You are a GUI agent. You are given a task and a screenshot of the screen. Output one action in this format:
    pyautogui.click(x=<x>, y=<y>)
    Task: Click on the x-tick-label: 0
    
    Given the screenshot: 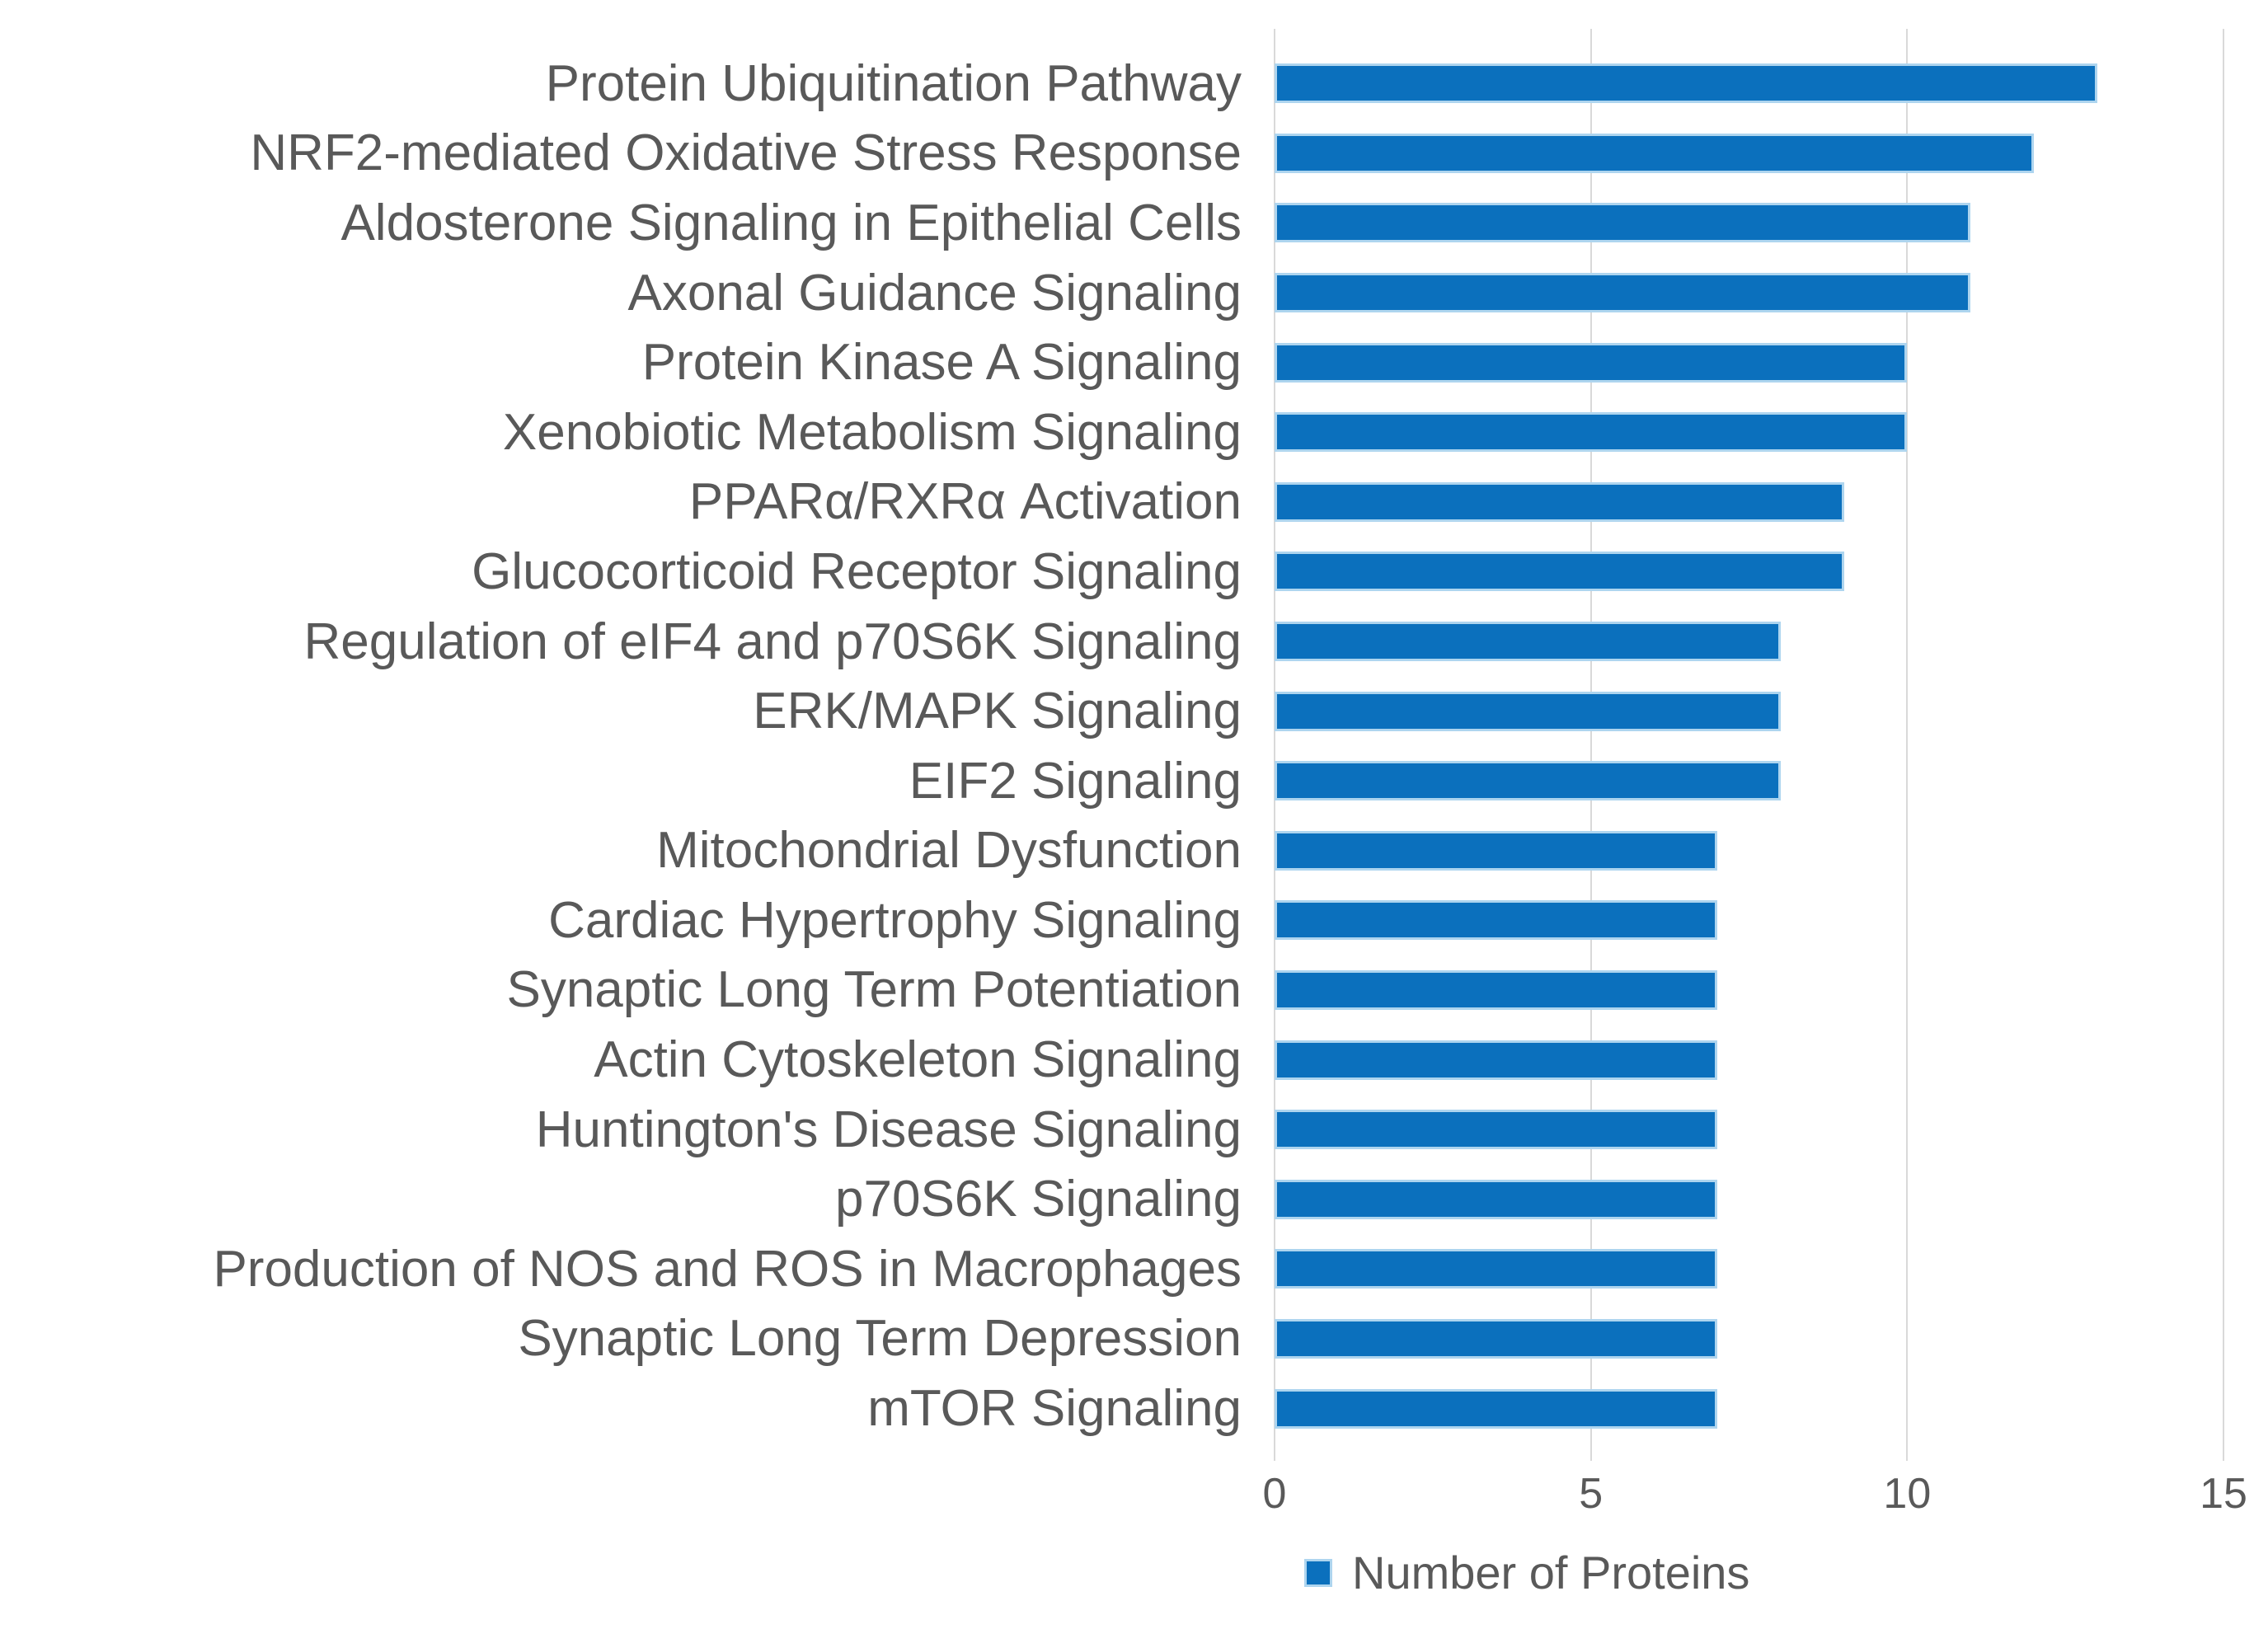 What is the action you would take?
    pyautogui.click(x=1274, y=1494)
    